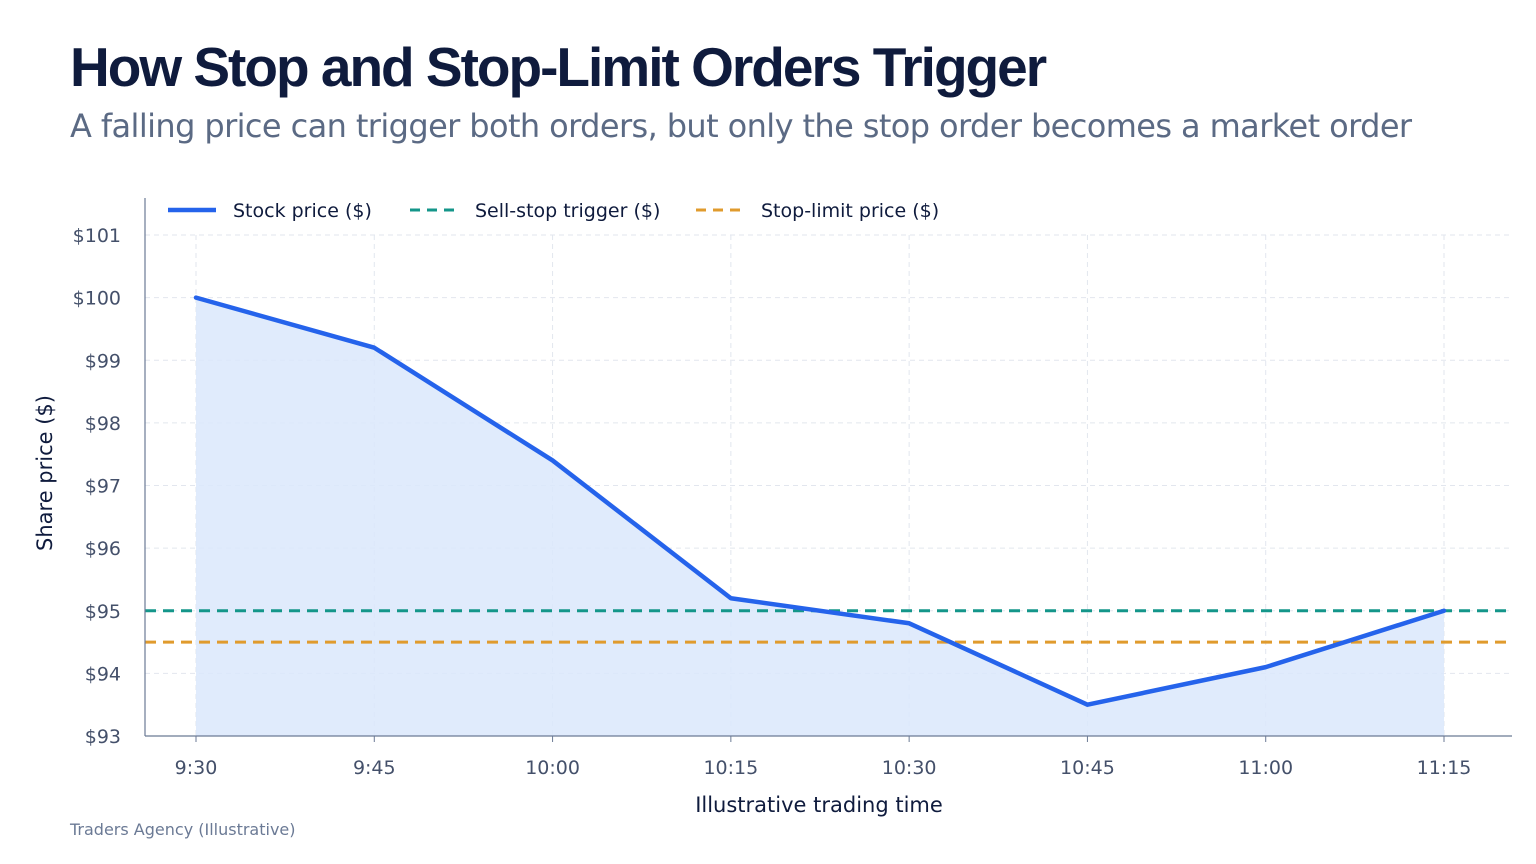 This screenshot has width=1536, height=864. I want to click on x-tick-label: 10:15, so click(730, 768).